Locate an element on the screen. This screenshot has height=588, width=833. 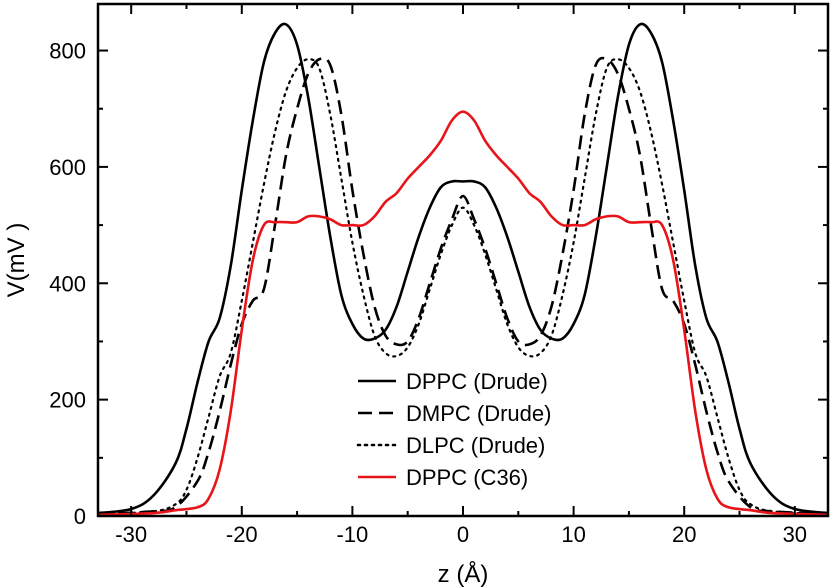
legend-label-1: DMPC (Drude) is located at coordinates (478, 413).